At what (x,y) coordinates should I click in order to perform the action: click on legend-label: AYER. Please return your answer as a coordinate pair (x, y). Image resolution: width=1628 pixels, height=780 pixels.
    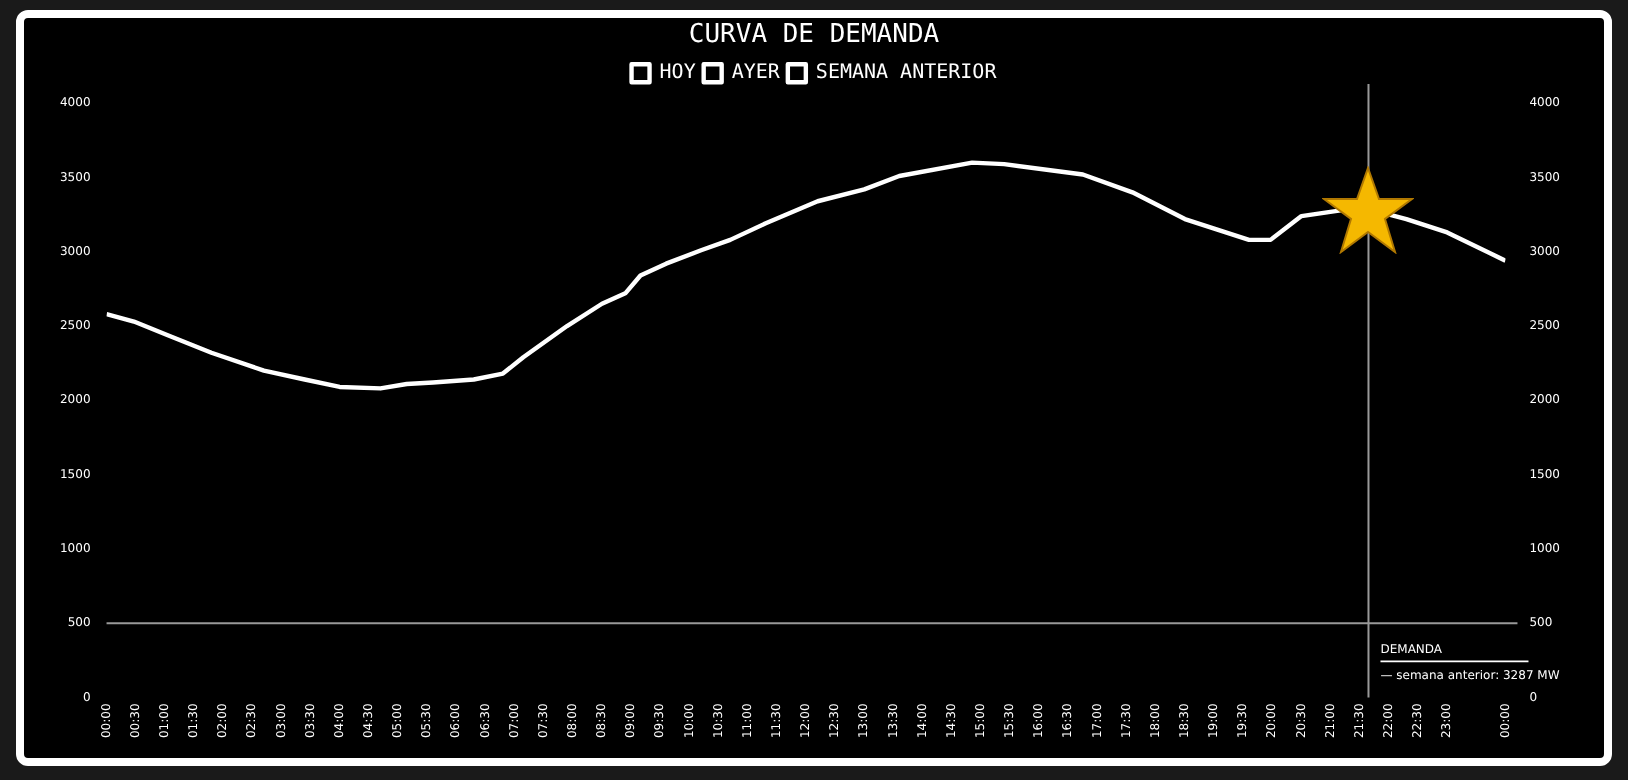
    Looking at the image, I should click on (756, 73).